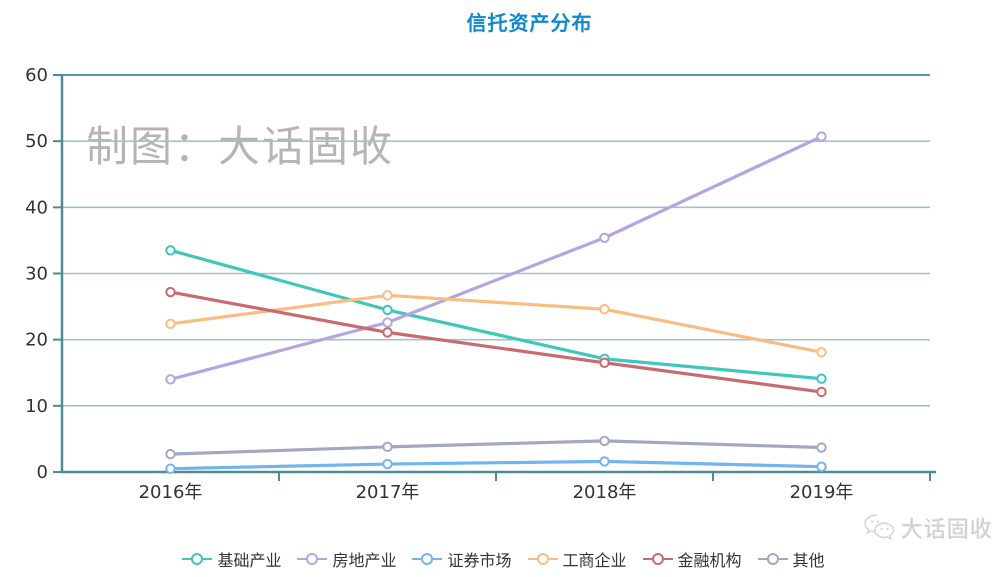 This screenshot has height=577, width=1007. I want to click on y-tick-label: 0, so click(42, 472).